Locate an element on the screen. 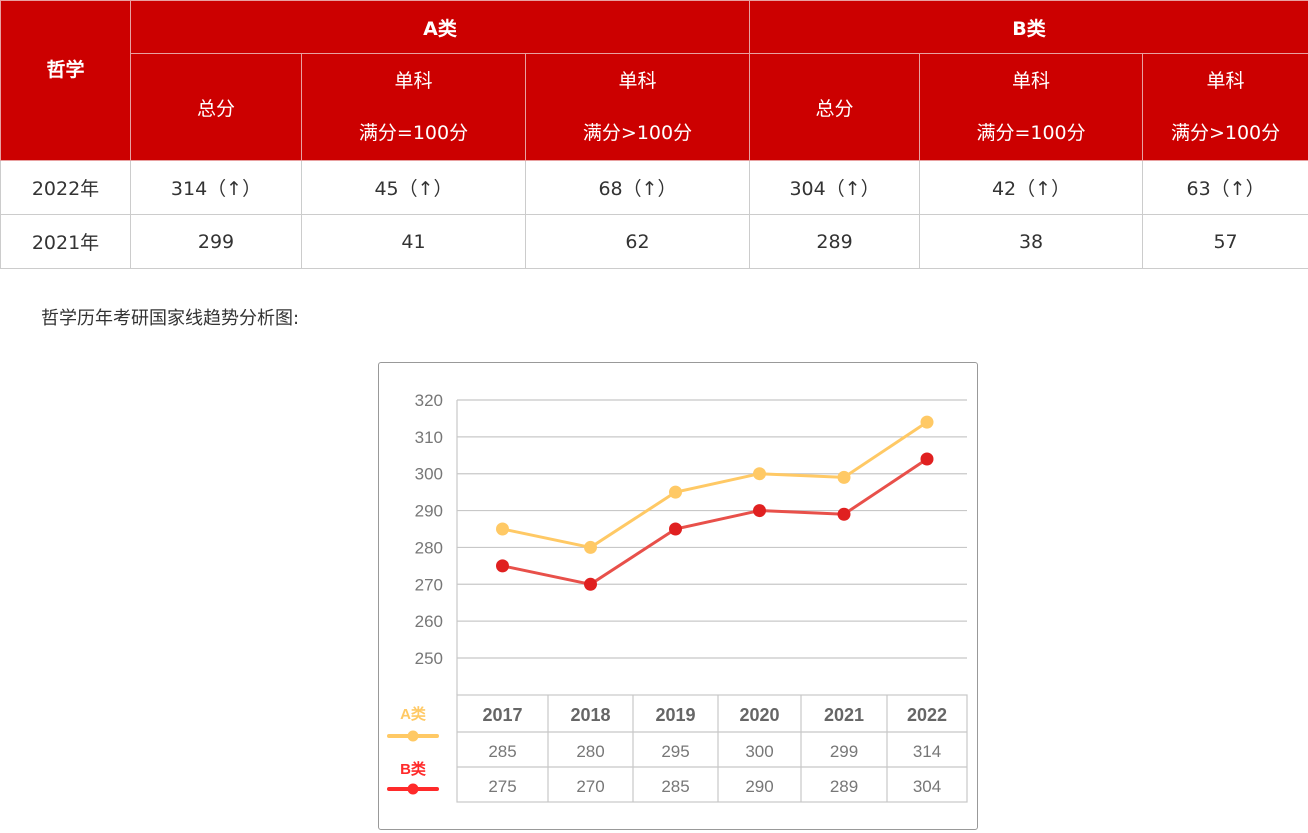  group-header-b: B类 is located at coordinates (1028, 27).